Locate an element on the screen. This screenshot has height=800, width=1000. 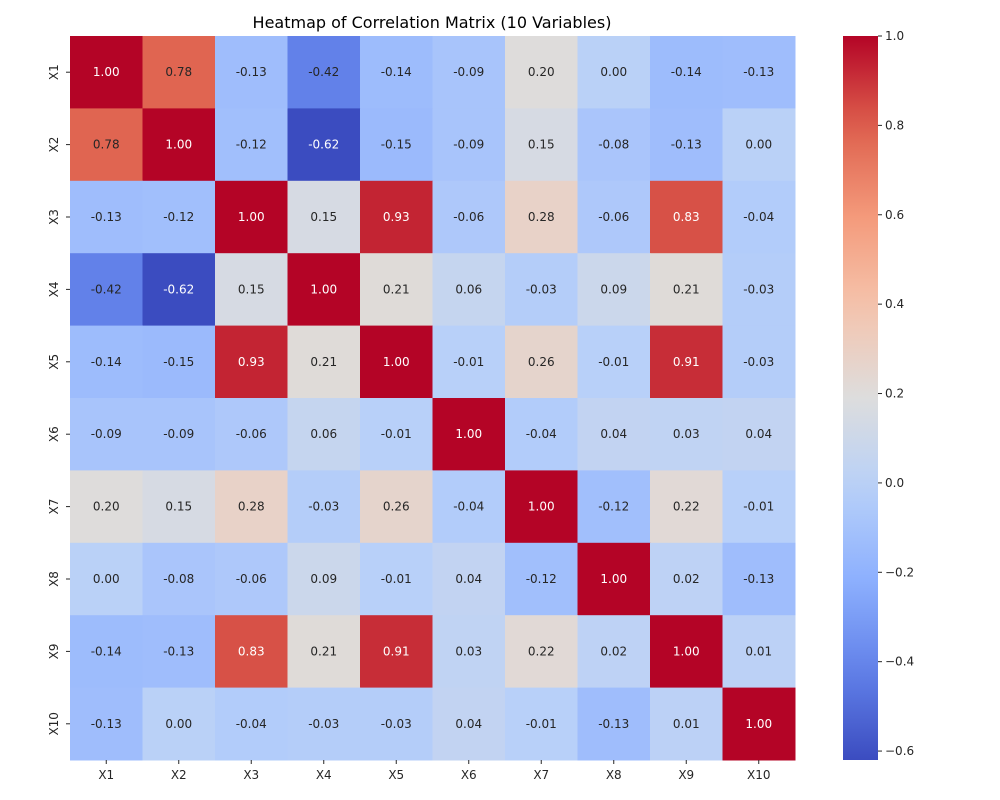
heatmap-cell-X3-X5 is located at coordinates (396, 217).